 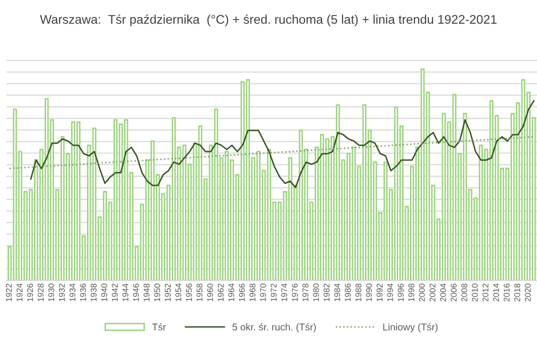 What do you see at coordinates (167, 293) in the screenshot?
I see `x-tick-label: 1952` at bounding box center [167, 293].